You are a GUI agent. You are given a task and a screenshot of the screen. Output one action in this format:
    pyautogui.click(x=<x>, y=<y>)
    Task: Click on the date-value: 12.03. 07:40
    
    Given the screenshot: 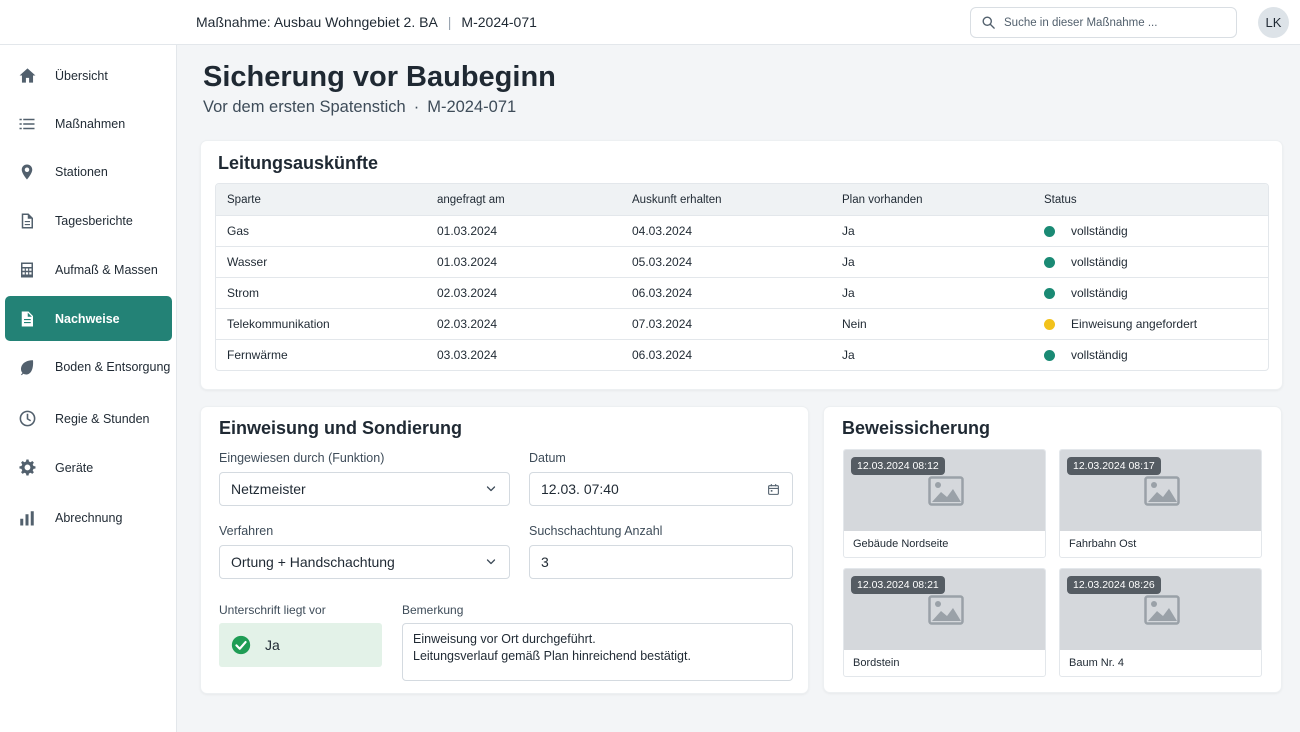 What is the action you would take?
    pyautogui.click(x=580, y=489)
    